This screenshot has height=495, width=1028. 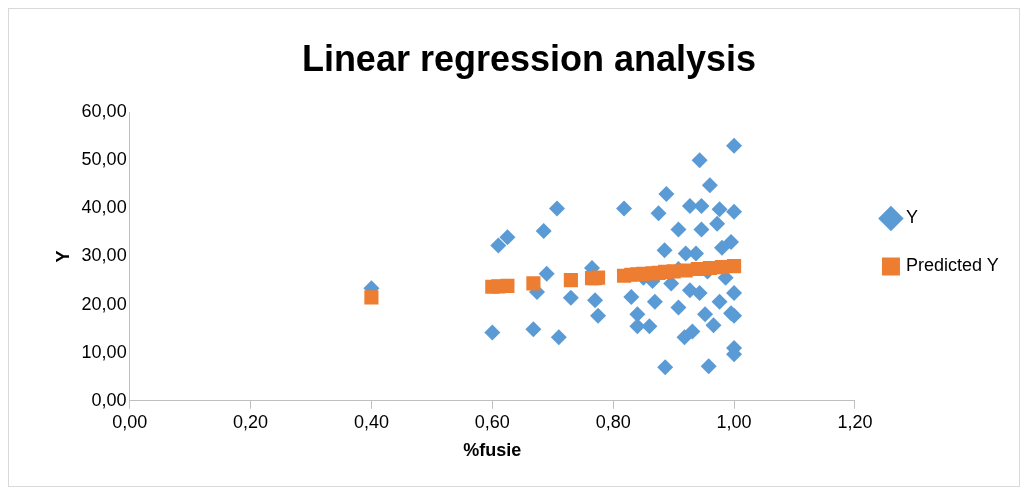 I want to click on y-tick-label: 40,00, so click(x=104, y=207).